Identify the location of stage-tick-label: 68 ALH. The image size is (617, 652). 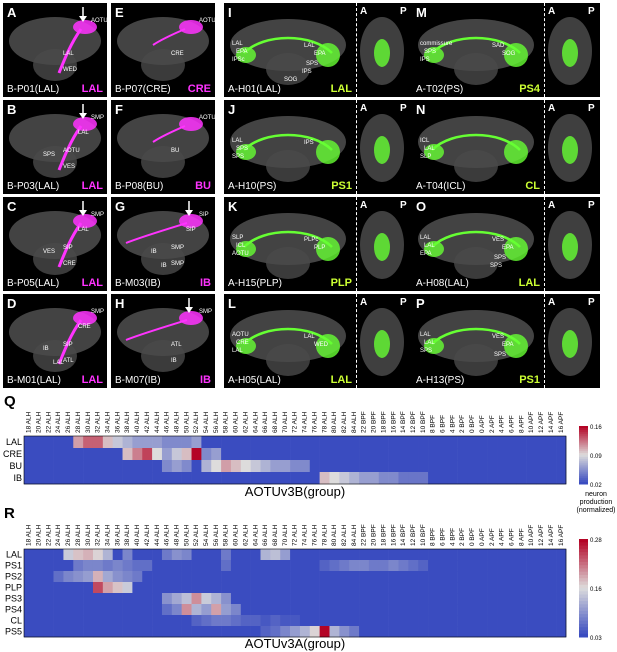
(275, 422).